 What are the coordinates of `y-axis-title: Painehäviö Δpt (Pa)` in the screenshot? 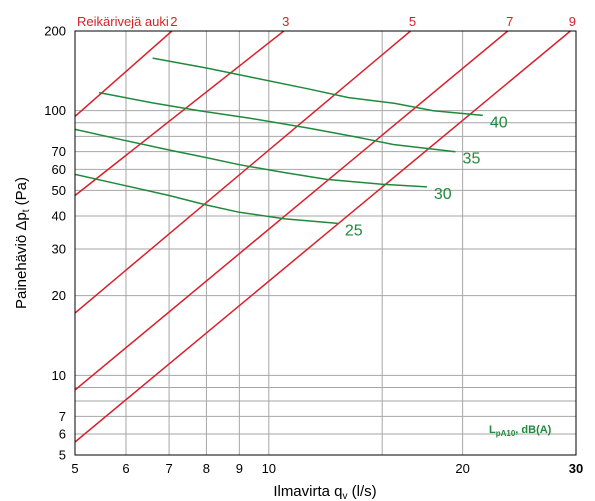 It's located at (22, 243).